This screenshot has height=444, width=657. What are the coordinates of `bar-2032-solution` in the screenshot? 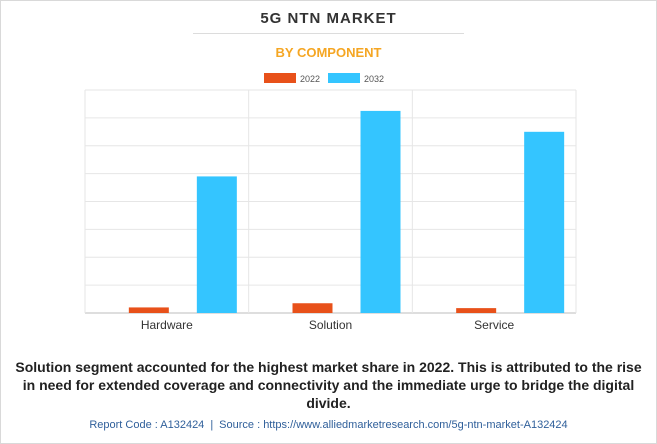 It's located at (380, 211).